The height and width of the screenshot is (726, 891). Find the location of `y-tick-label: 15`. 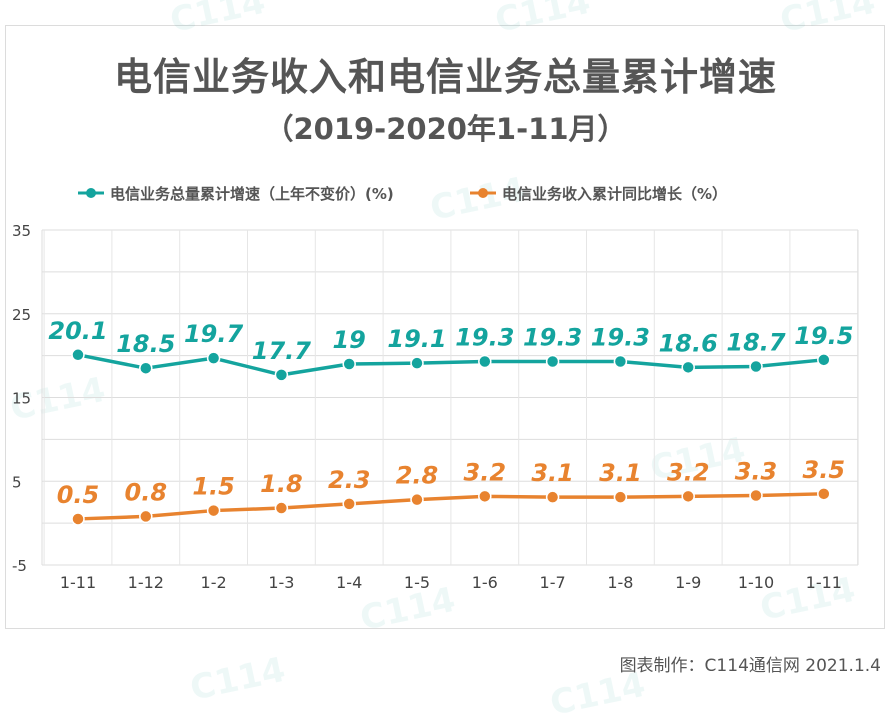

y-tick-label: 15 is located at coordinates (21, 399).